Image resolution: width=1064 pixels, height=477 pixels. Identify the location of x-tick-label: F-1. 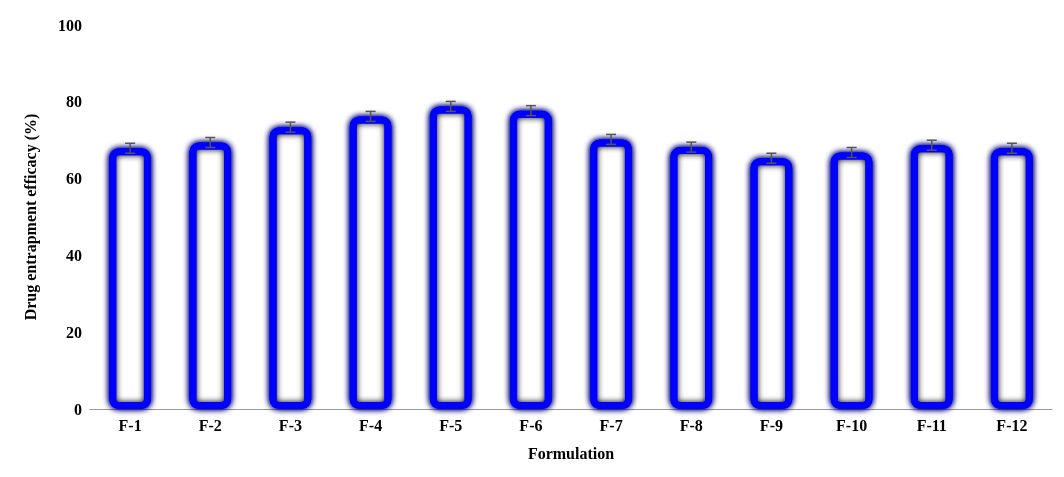
(130, 425).